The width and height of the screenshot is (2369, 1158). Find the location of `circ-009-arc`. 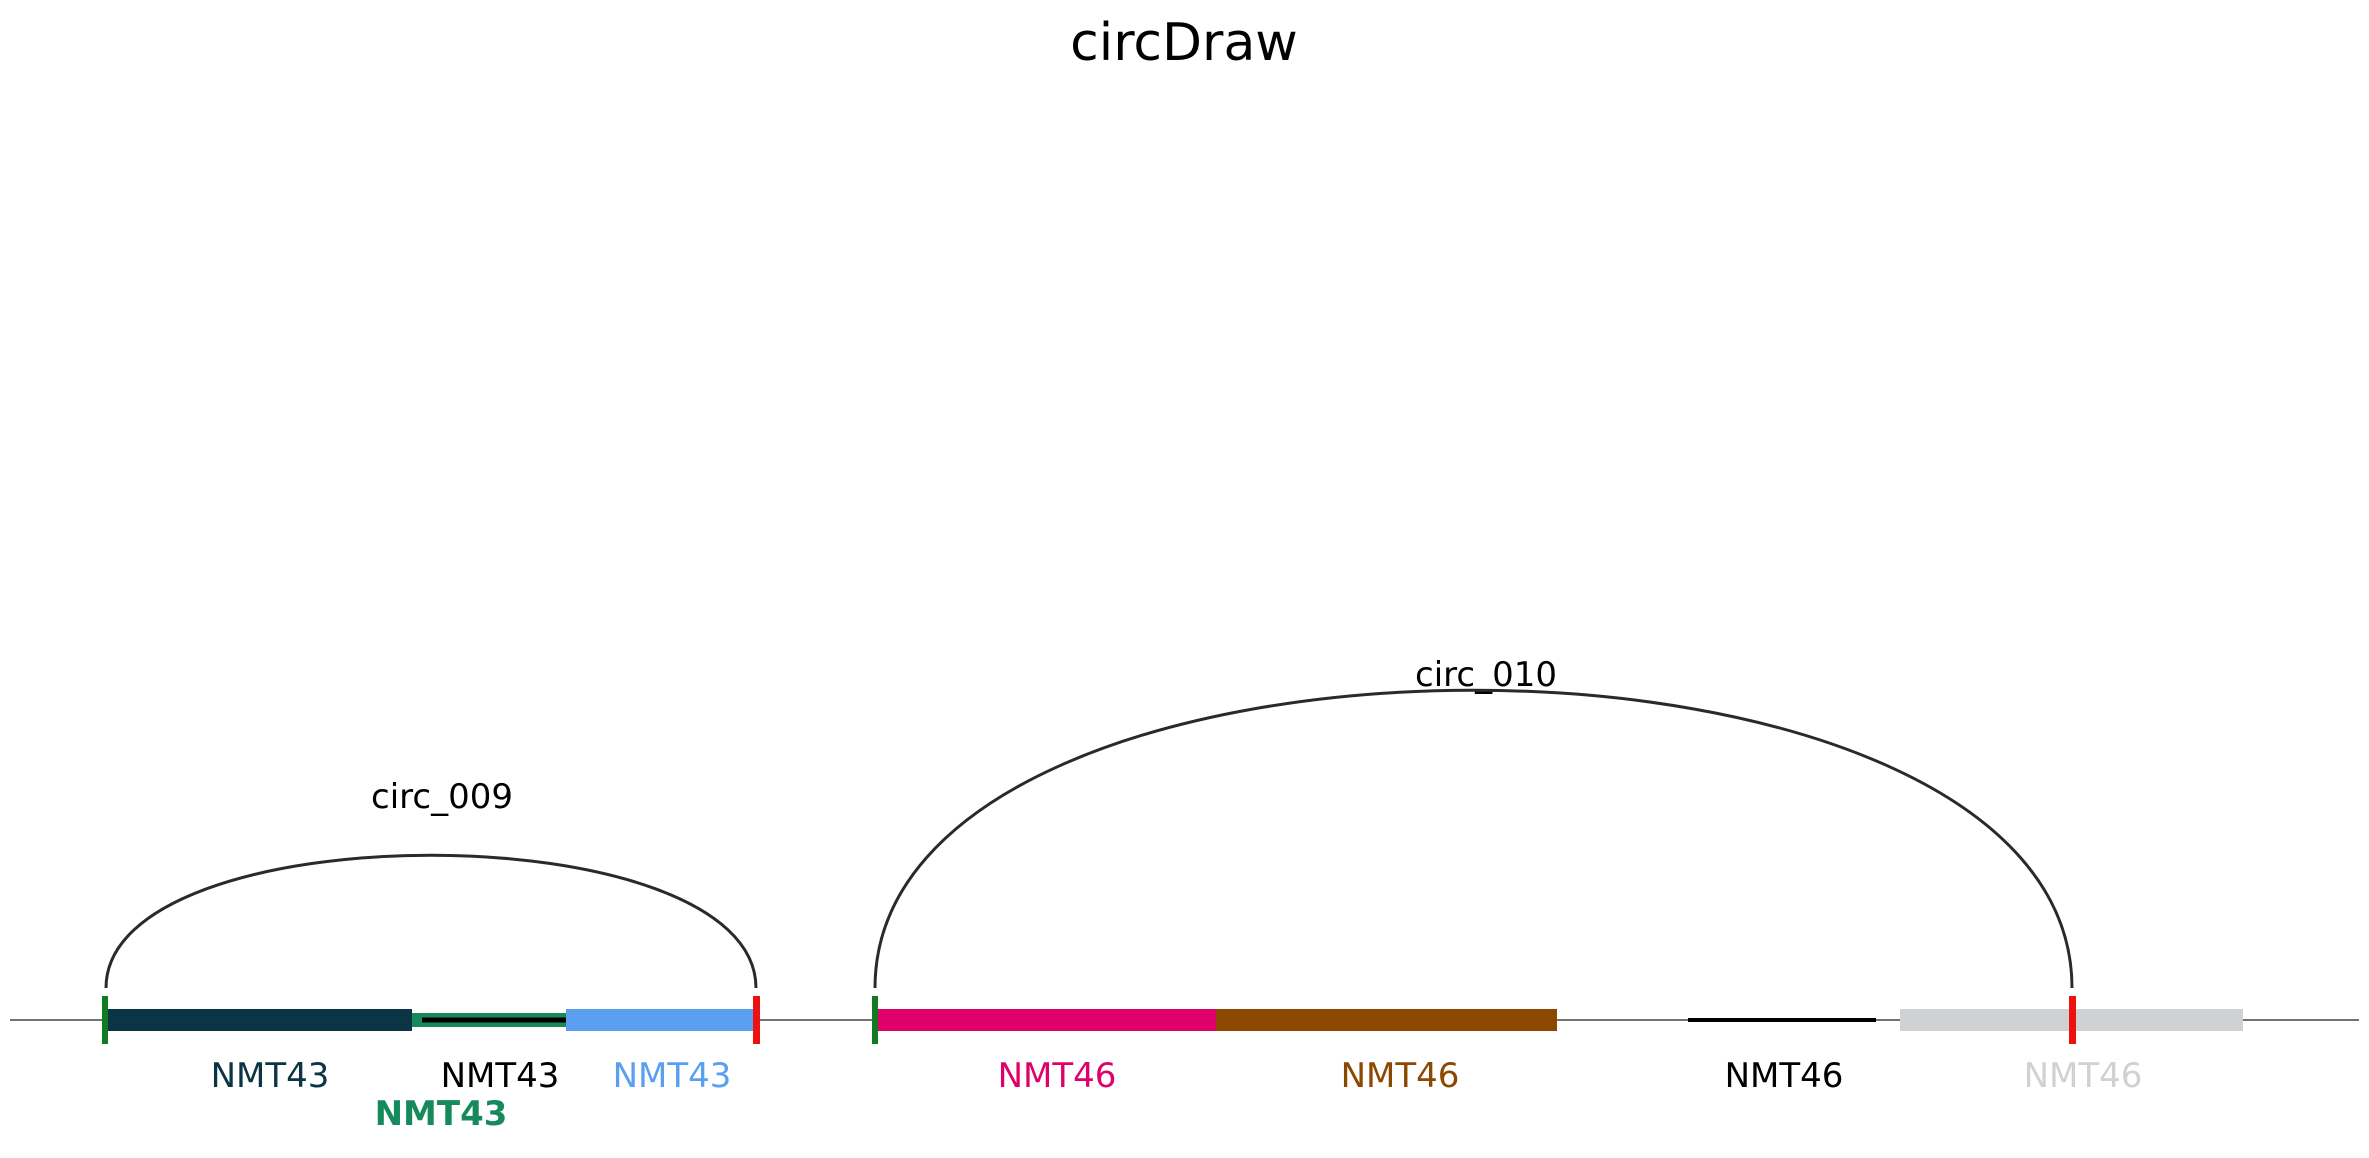

circ-009-arc is located at coordinates (431, 921).